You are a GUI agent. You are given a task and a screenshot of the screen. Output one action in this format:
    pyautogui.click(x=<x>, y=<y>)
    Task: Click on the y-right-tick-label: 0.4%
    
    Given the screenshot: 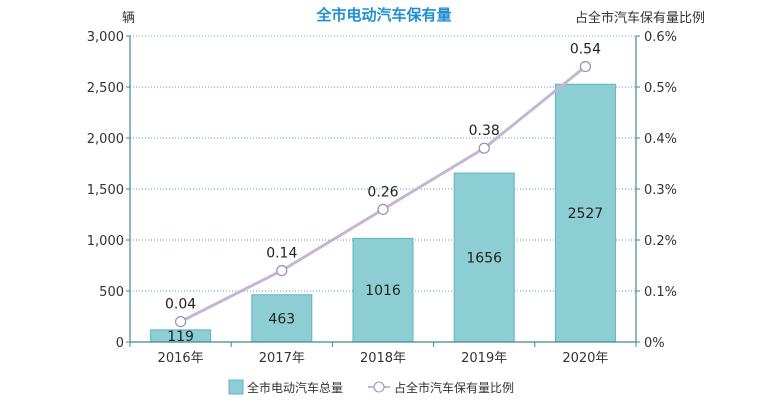 What is the action you would take?
    pyautogui.click(x=660, y=139)
    